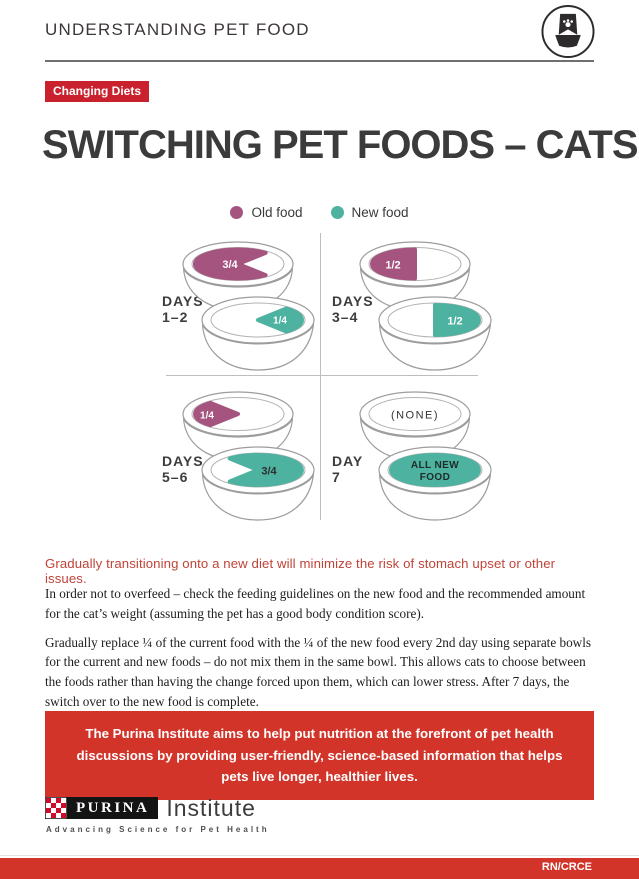  What do you see at coordinates (454, 322) in the screenshot?
I see `new-portion-label: 1/2` at bounding box center [454, 322].